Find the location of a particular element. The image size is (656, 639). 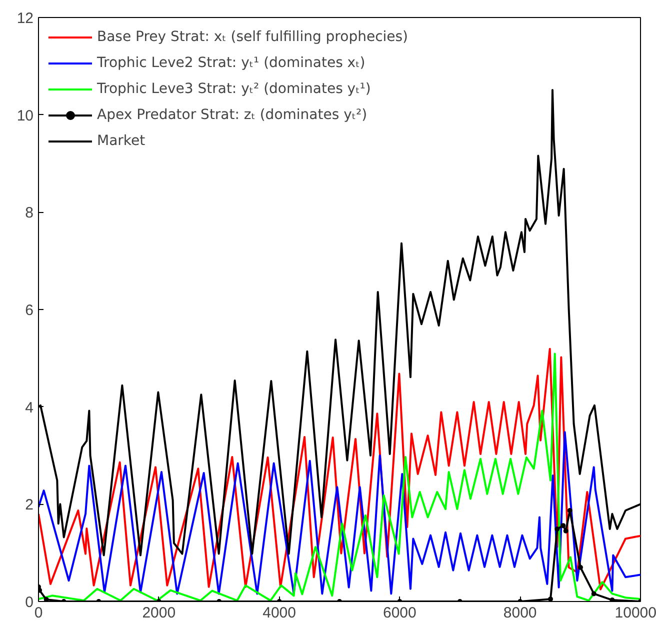

y-tick-label: 12 is located at coordinates (25, 18).